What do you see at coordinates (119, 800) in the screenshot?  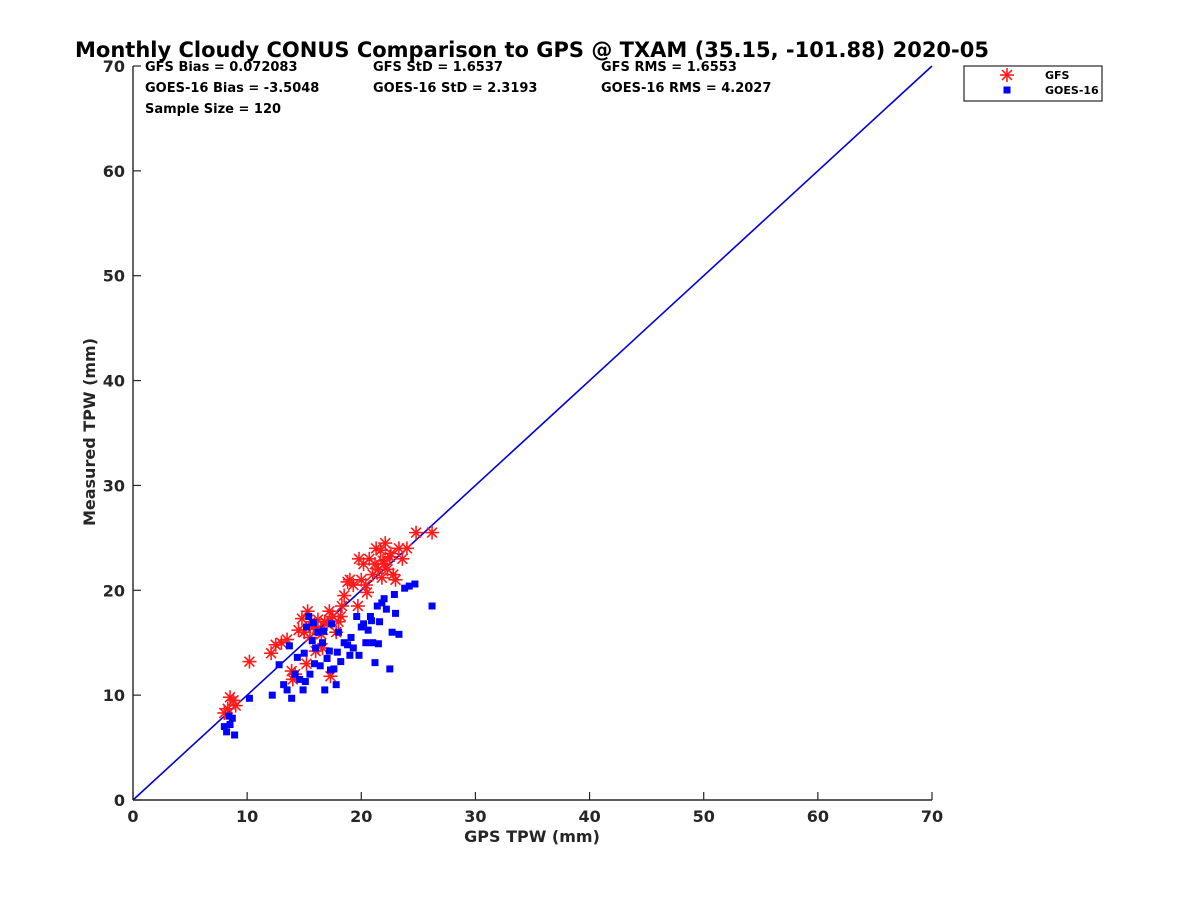 I see `y-tick-label: 0` at bounding box center [119, 800].